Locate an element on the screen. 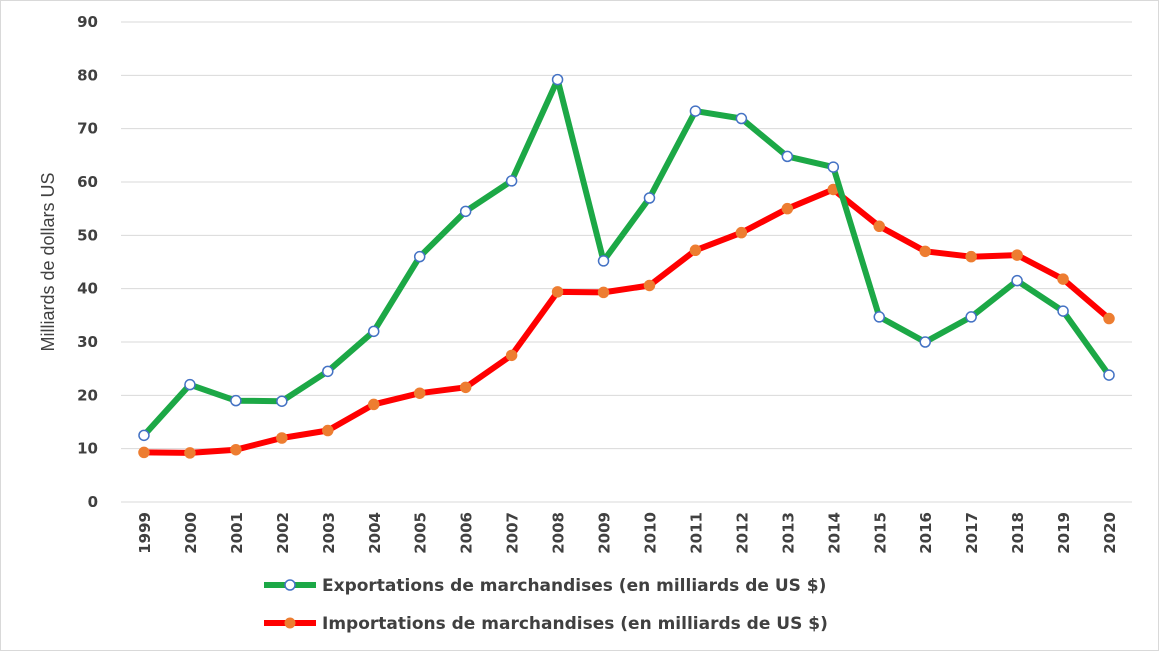  x-tick-label: 2019 is located at coordinates (1064, 533).